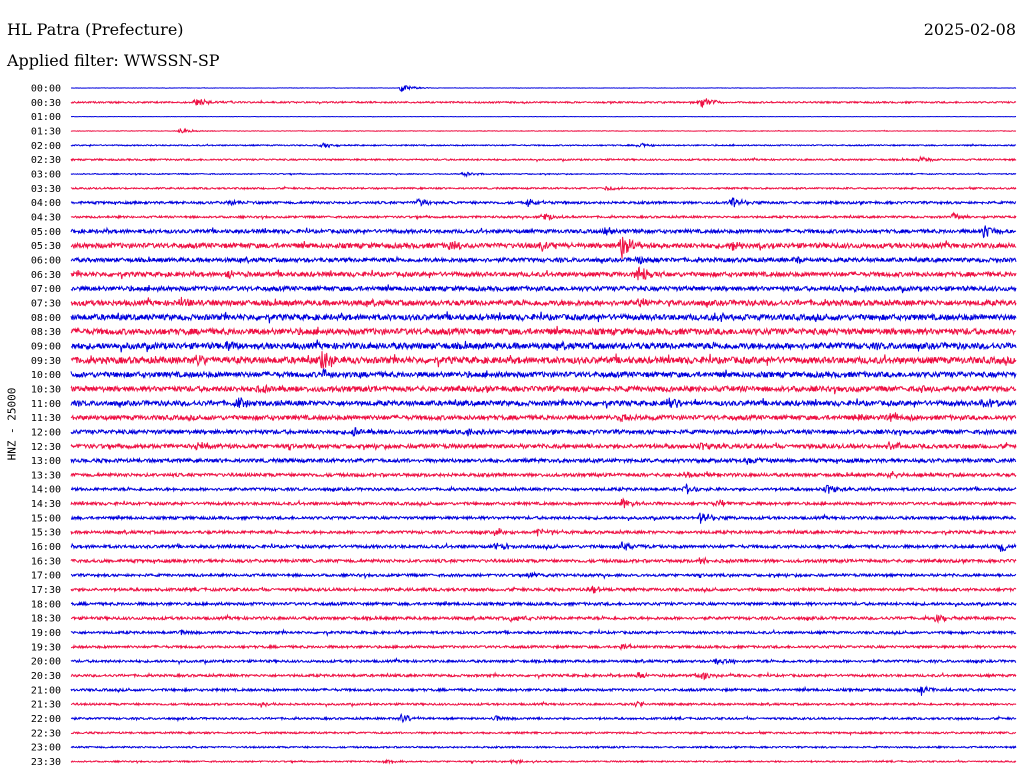  I want to click on row-label-1230: 12:30, so click(46, 447).